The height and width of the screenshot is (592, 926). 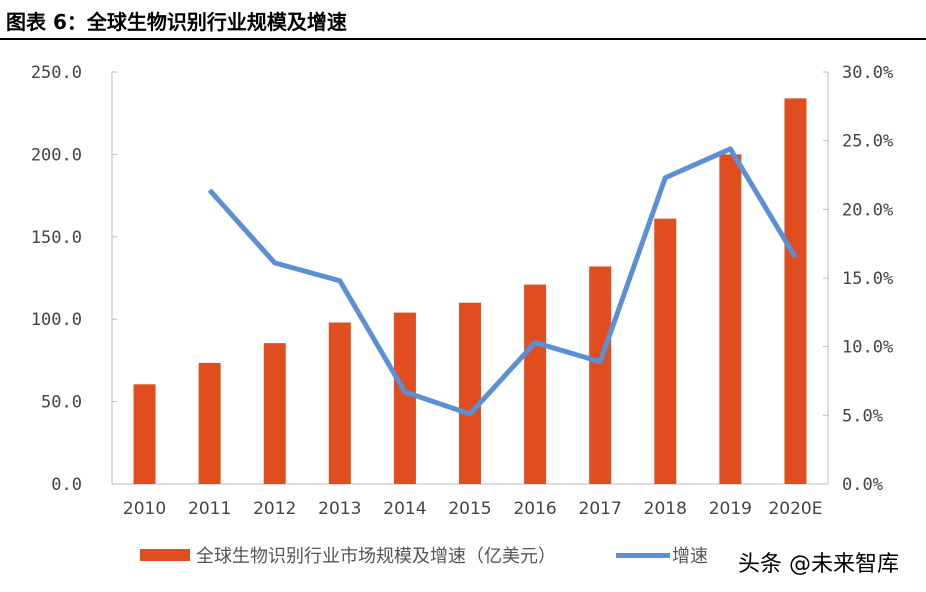 What do you see at coordinates (61, 403) in the screenshot?
I see `left-tick-label: 50.0` at bounding box center [61, 403].